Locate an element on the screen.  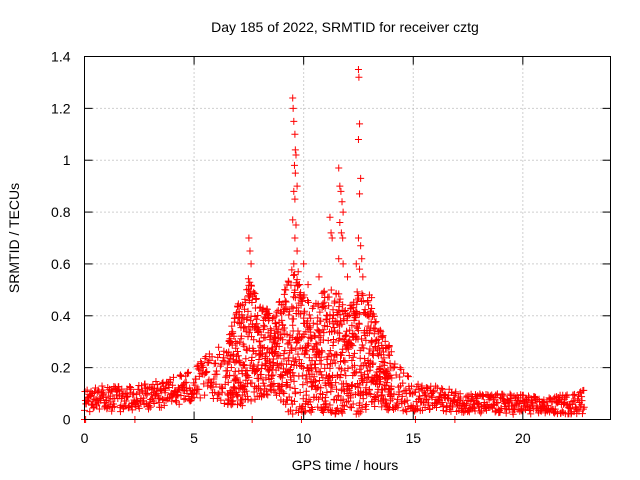
y-axis-label: SRMTID / TECUs is located at coordinates (14, 238).